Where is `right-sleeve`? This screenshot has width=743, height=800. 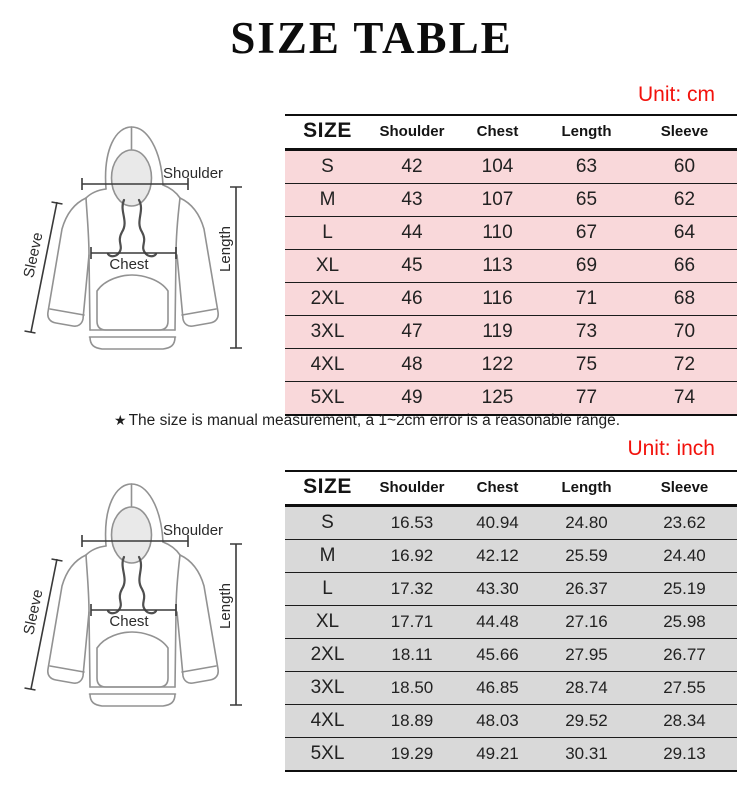
right-sleeve is located at coordinates (197, 619).